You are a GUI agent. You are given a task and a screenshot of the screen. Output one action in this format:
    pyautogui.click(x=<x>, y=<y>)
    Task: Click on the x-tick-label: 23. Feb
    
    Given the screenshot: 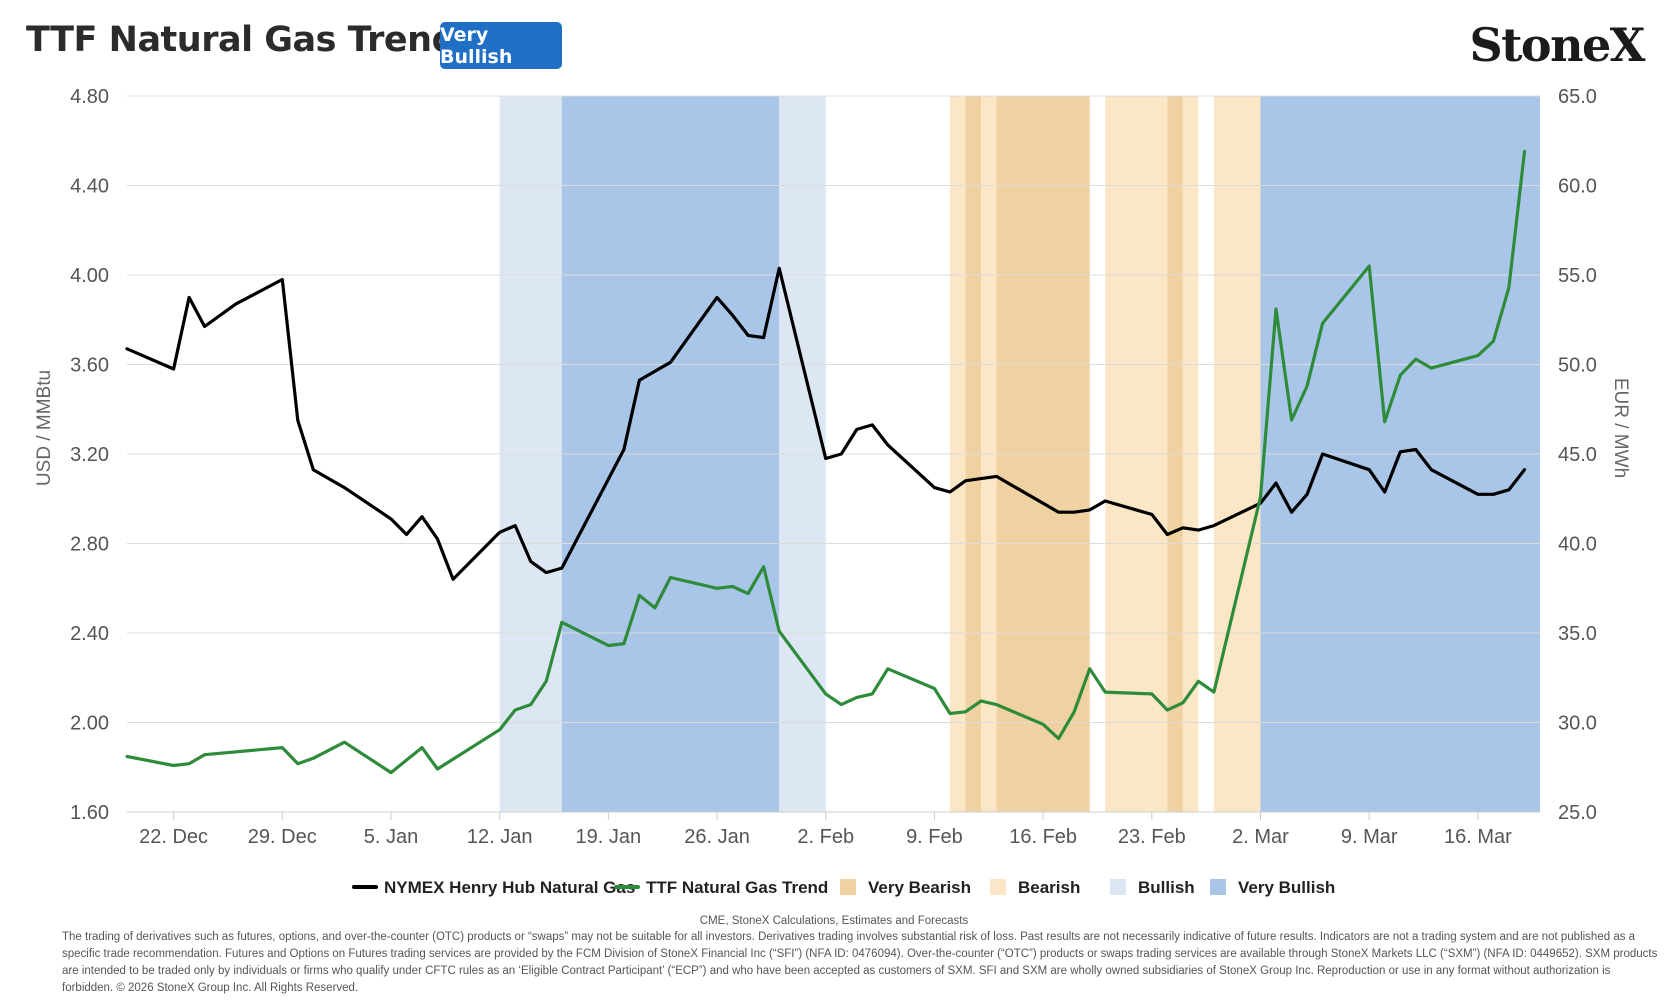 What is the action you would take?
    pyautogui.click(x=1152, y=837)
    